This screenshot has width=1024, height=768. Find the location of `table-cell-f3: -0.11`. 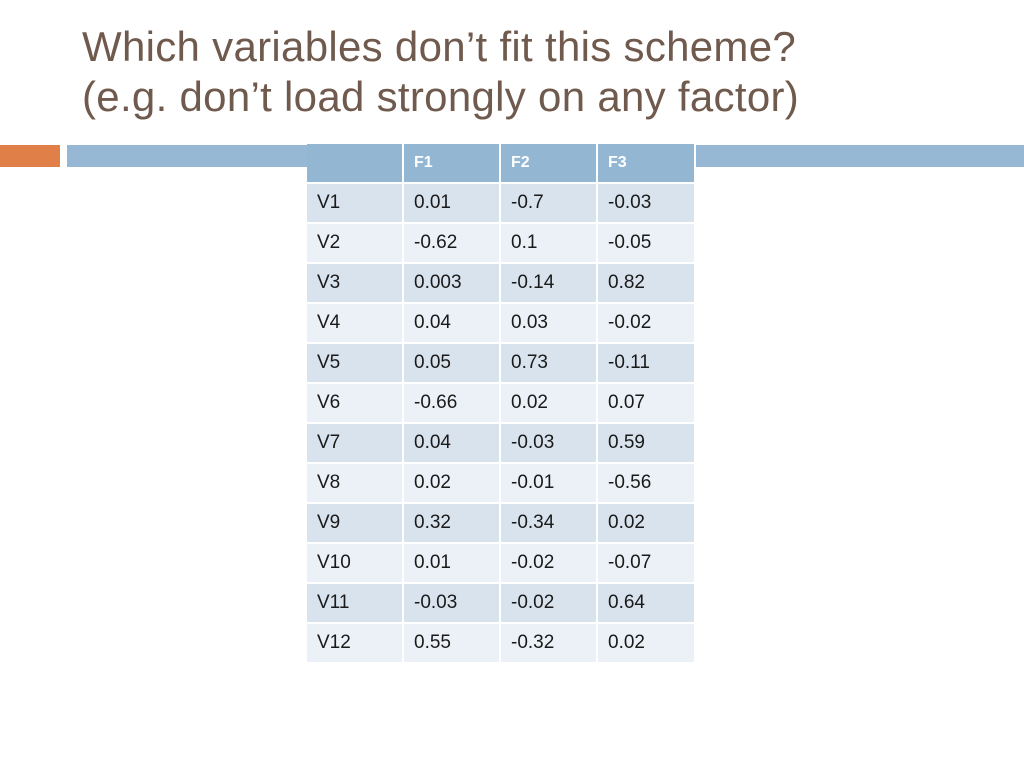

table-cell-f3: -0.11 is located at coordinates (647, 364).